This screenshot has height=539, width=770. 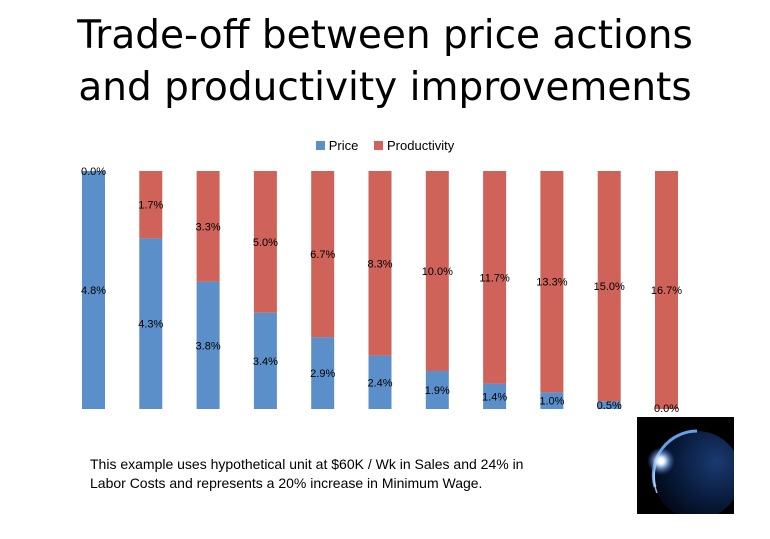 What do you see at coordinates (421, 145) in the screenshot?
I see `legend-label-productivity: Productivity` at bounding box center [421, 145].